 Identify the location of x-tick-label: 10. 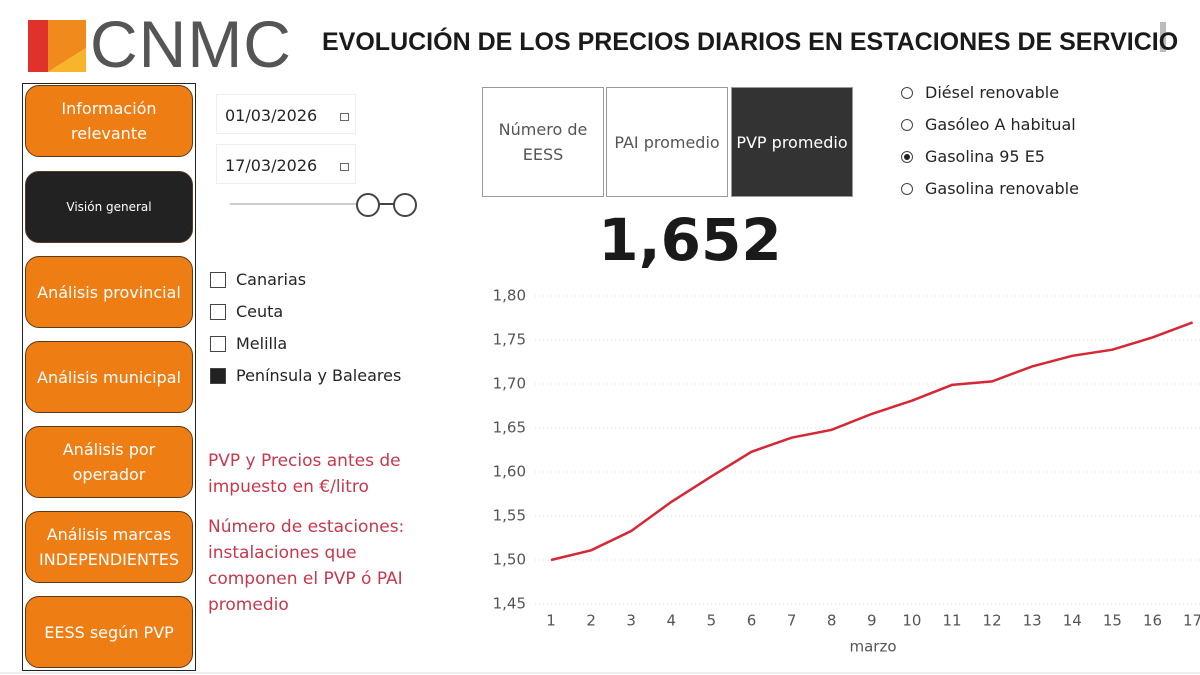
(911, 621).